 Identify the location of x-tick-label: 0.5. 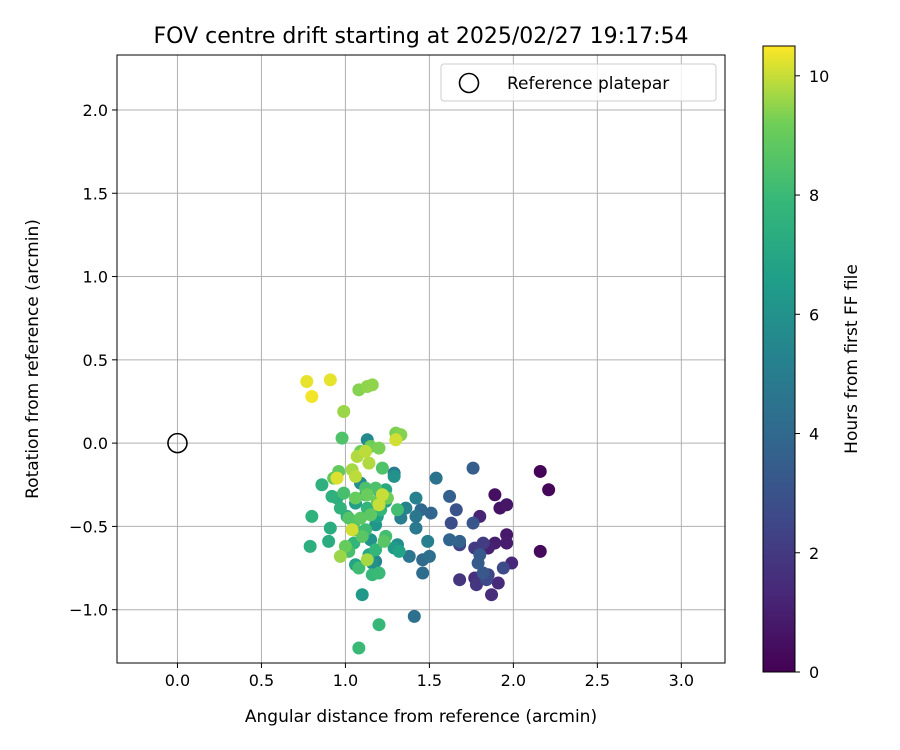
(261, 680).